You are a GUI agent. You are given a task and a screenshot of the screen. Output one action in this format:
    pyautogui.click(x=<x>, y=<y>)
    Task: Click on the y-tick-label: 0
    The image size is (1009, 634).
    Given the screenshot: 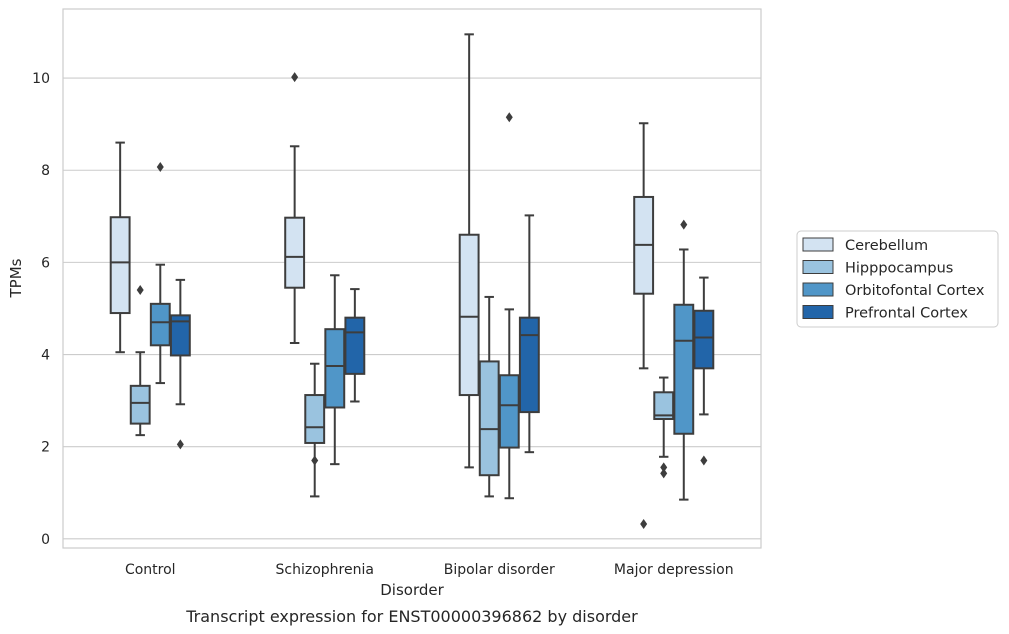 What is the action you would take?
    pyautogui.click(x=45, y=540)
    